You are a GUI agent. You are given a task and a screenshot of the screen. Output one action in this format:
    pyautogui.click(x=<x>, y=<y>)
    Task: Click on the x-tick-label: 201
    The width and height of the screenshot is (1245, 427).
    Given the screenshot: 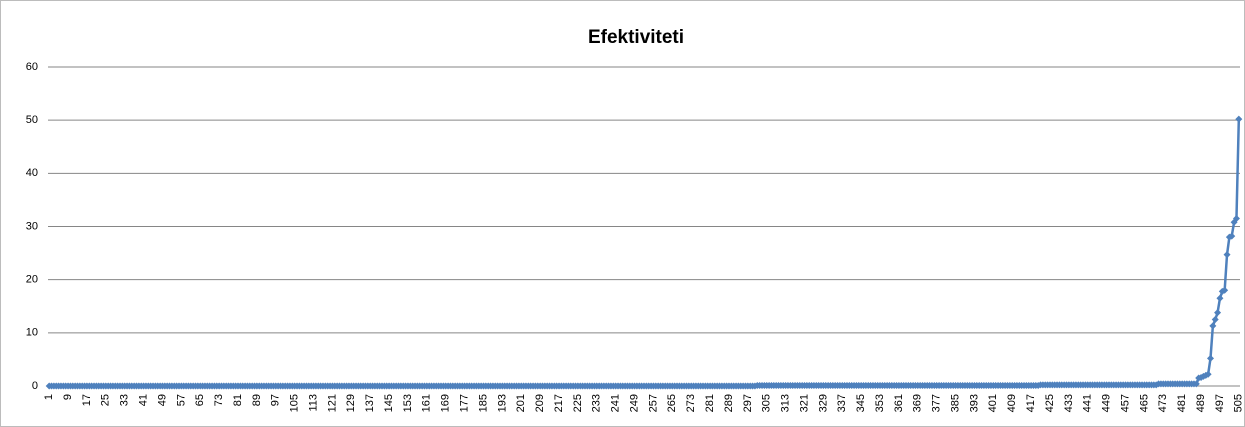 What is the action you would take?
    pyautogui.click(x=521, y=403)
    